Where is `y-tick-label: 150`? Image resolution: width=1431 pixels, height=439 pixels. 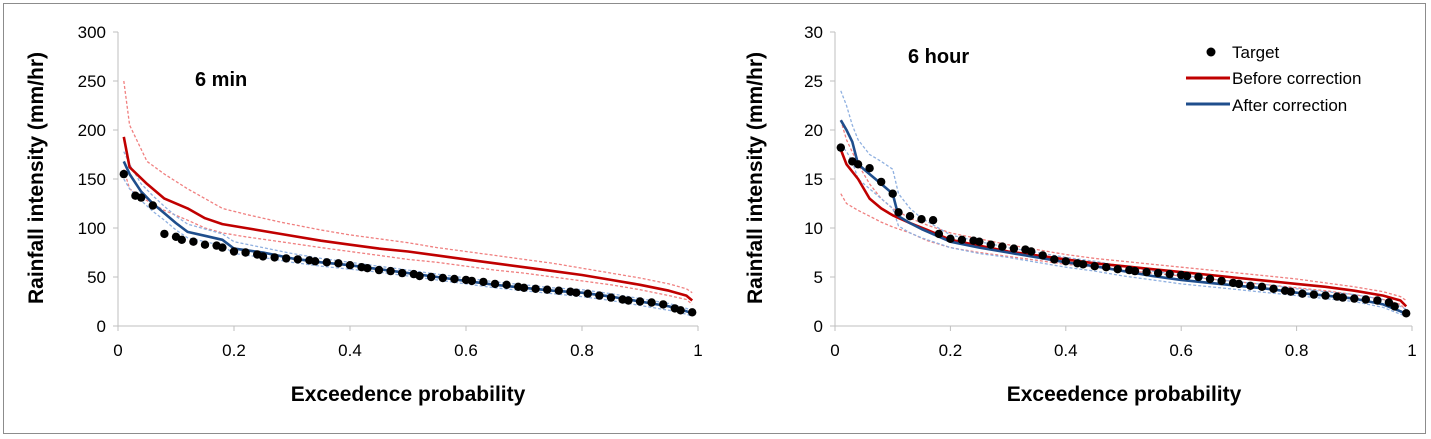 y-tick-label: 150 is located at coordinates (92, 179).